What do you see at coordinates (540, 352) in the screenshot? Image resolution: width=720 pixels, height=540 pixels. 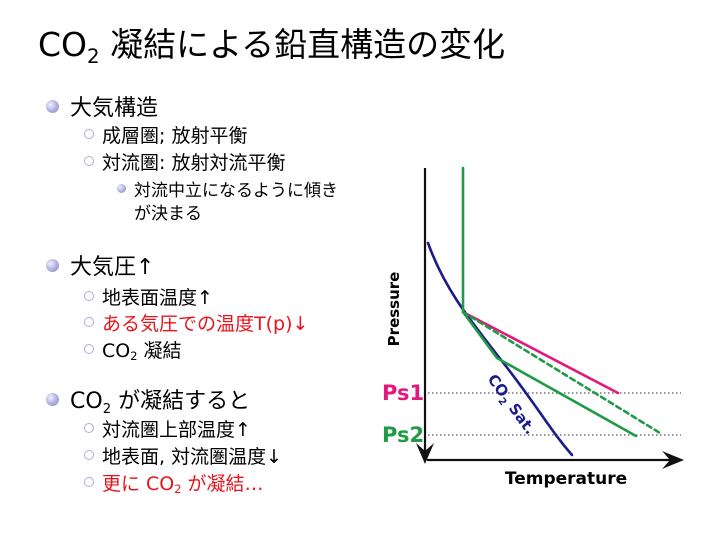 I see `ps1-troposphere-profile` at bounding box center [540, 352].